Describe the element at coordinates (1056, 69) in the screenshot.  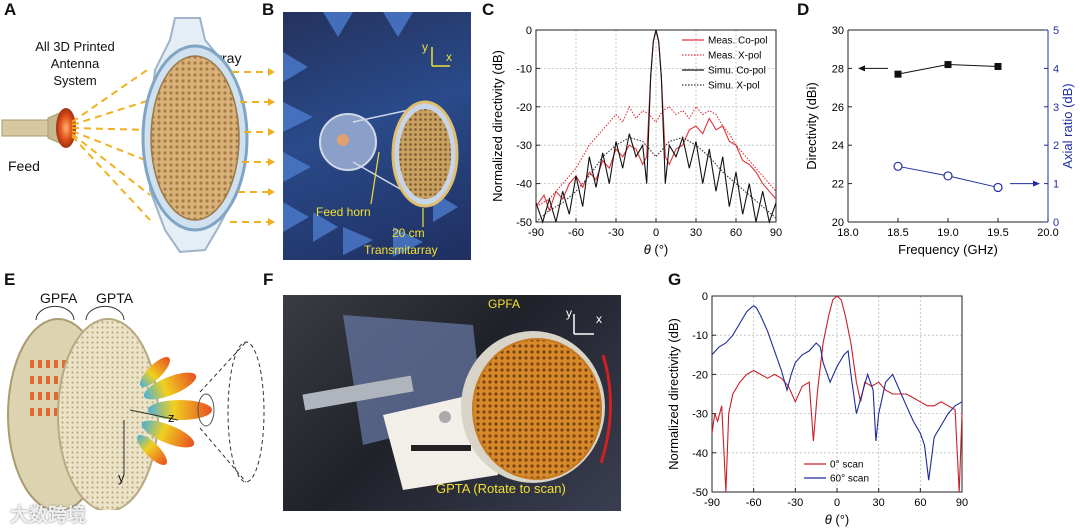
I see `y2-tick-label: 4` at that location.